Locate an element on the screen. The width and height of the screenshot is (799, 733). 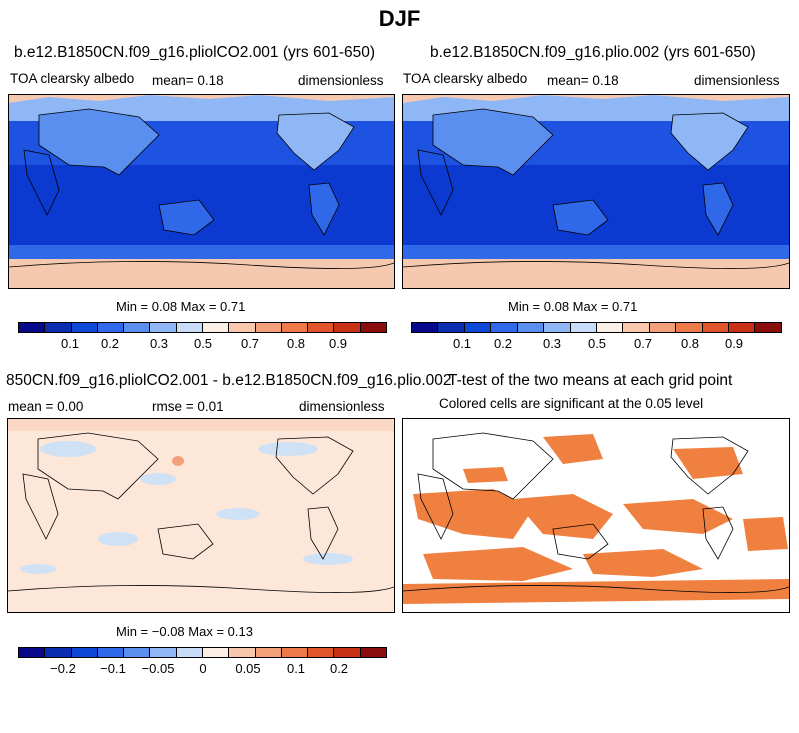
panel1-tick-label: 0.7 is located at coordinates (250, 343).